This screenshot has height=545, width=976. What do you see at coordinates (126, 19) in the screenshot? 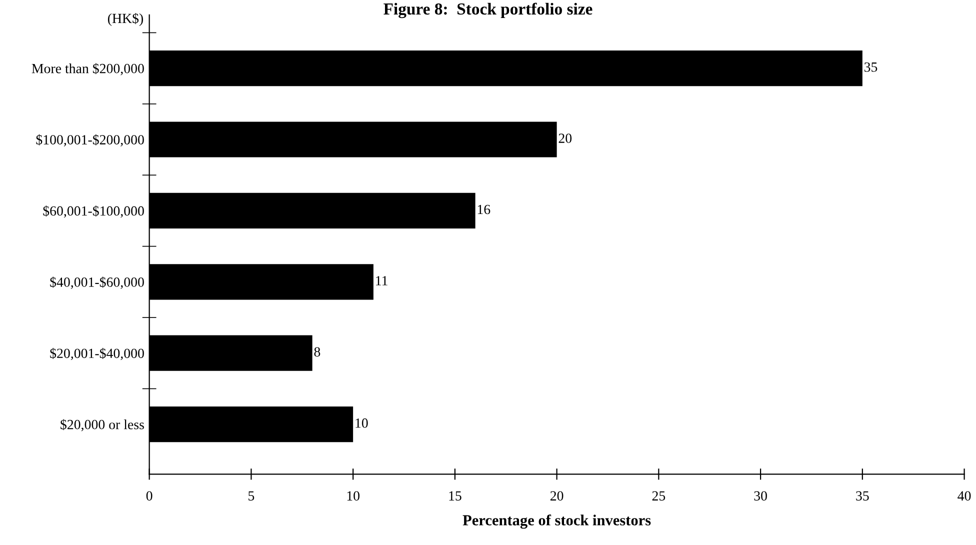
I see `y-axis-title: (HK$)` at bounding box center [126, 19].